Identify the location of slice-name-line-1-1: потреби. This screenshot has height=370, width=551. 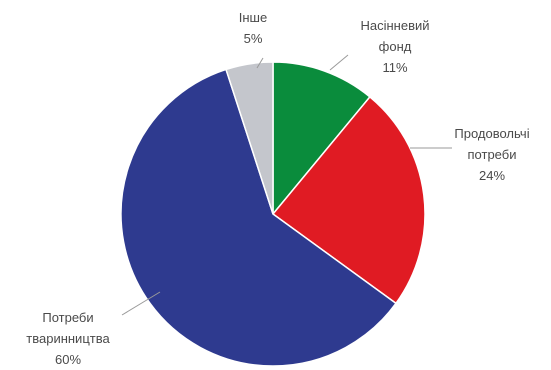
(492, 154).